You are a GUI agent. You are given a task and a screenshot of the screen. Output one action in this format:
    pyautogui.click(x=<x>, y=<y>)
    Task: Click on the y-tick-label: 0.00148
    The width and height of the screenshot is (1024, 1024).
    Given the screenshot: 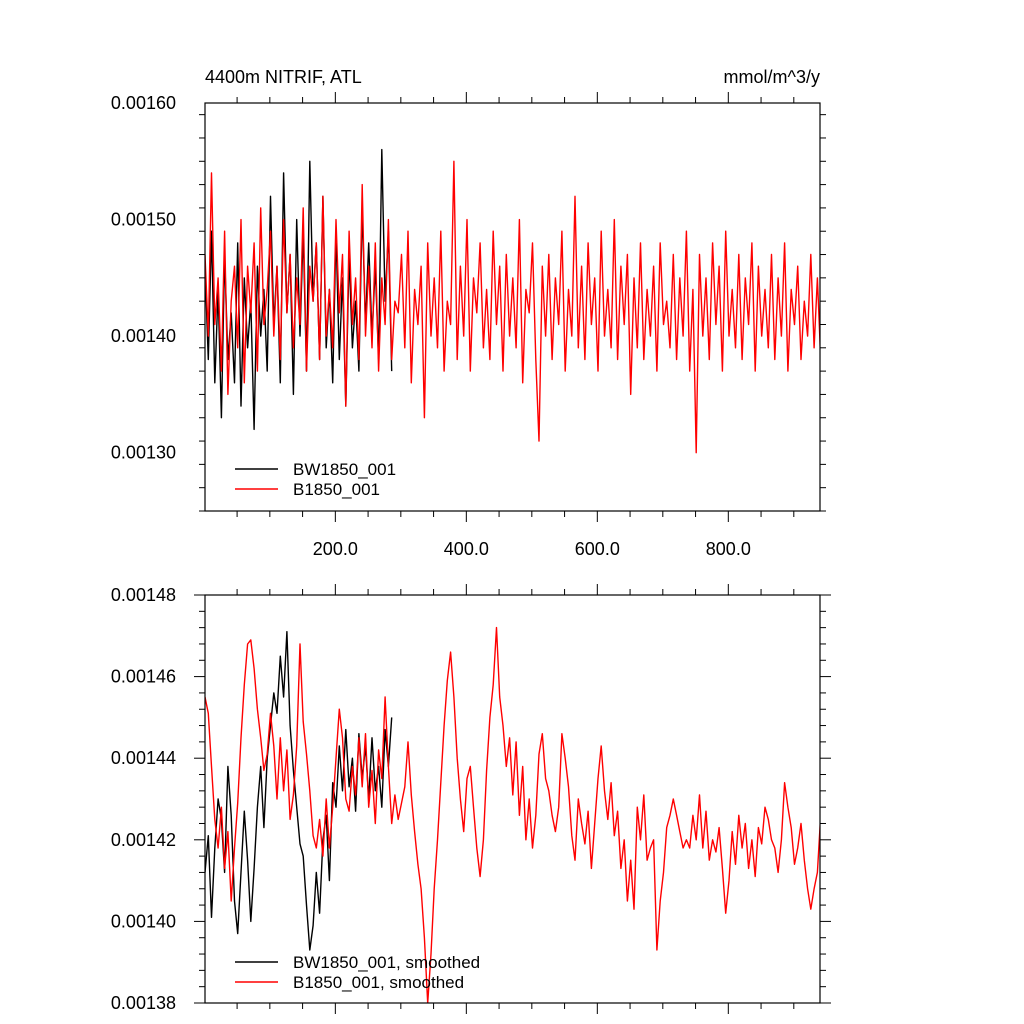 What is the action you would take?
    pyautogui.click(x=143, y=595)
    